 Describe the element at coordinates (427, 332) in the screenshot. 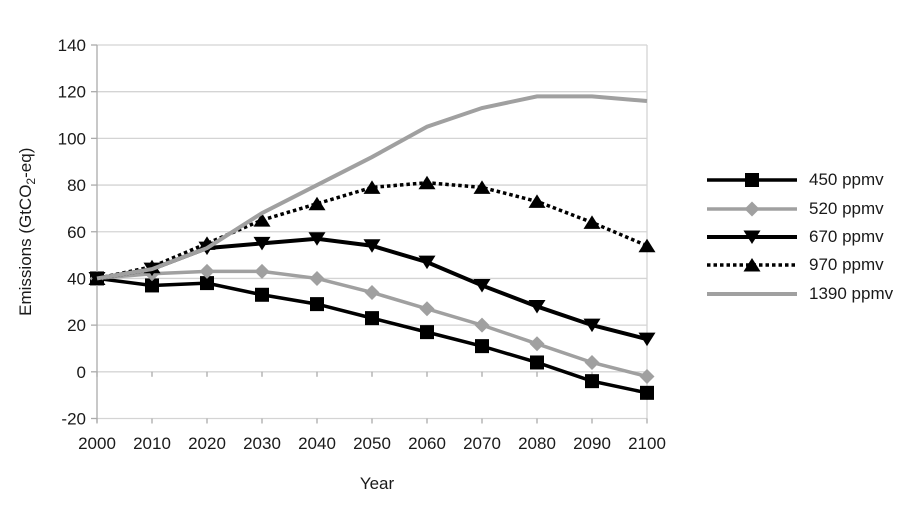

I see `marker-450-ppmv-2060` at that location.